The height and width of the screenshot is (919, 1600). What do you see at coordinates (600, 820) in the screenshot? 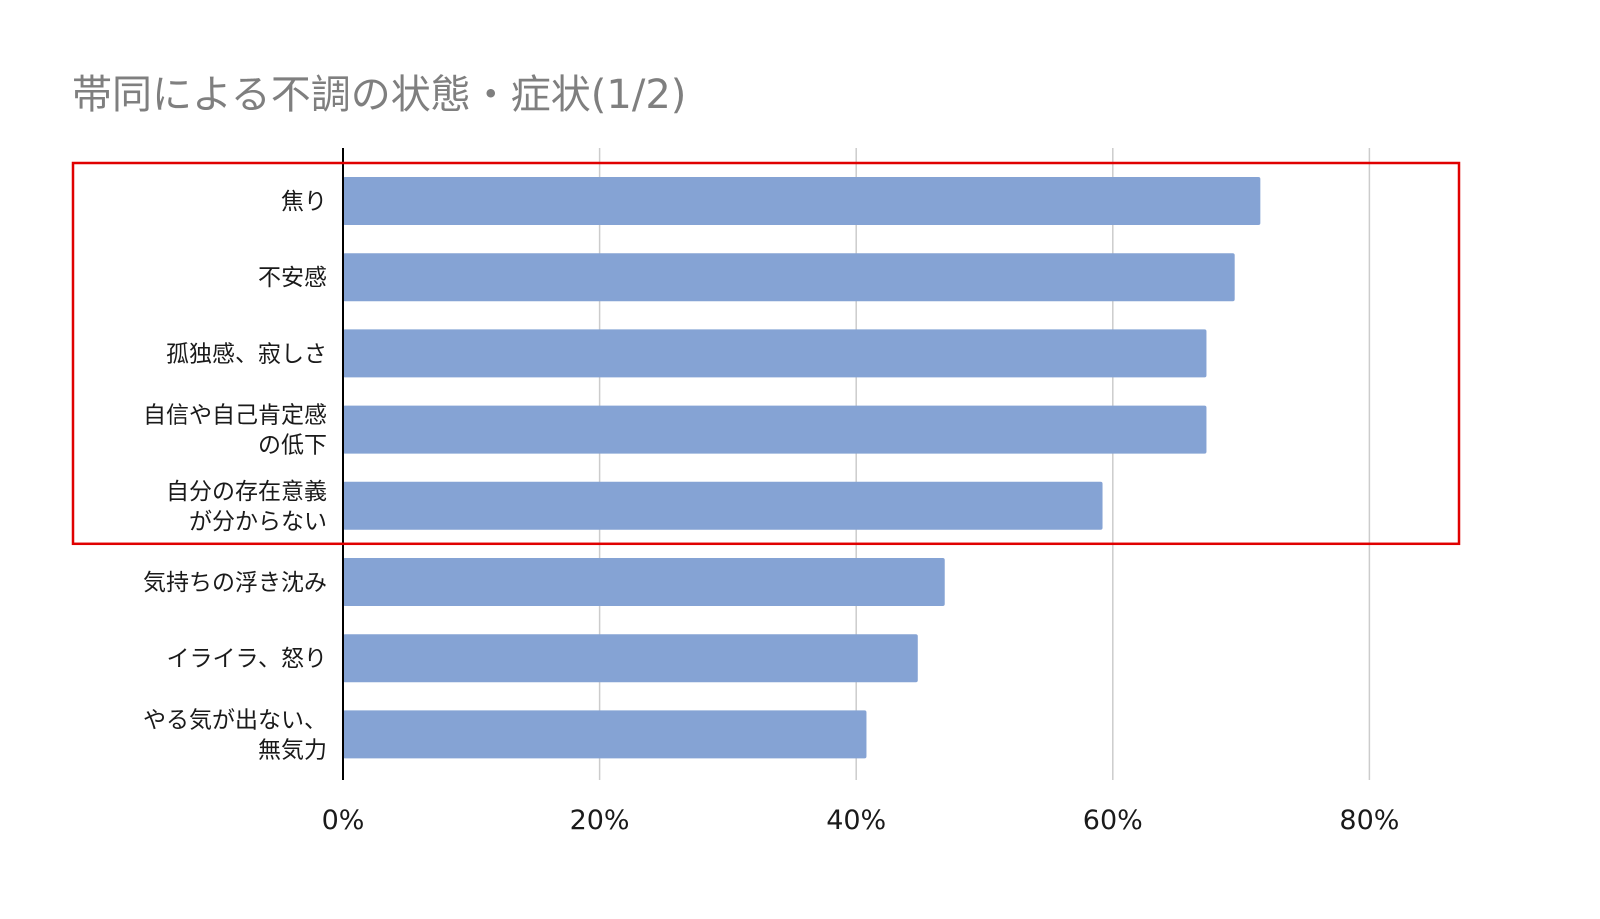
I see `x-tick-label: 20%` at bounding box center [600, 820].